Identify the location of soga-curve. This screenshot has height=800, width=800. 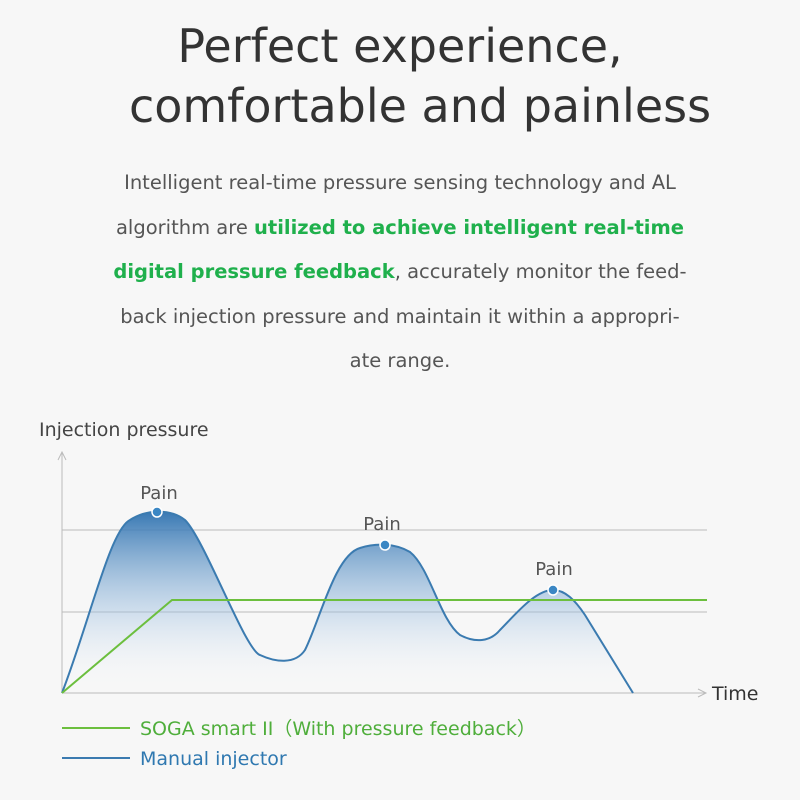
(384, 646).